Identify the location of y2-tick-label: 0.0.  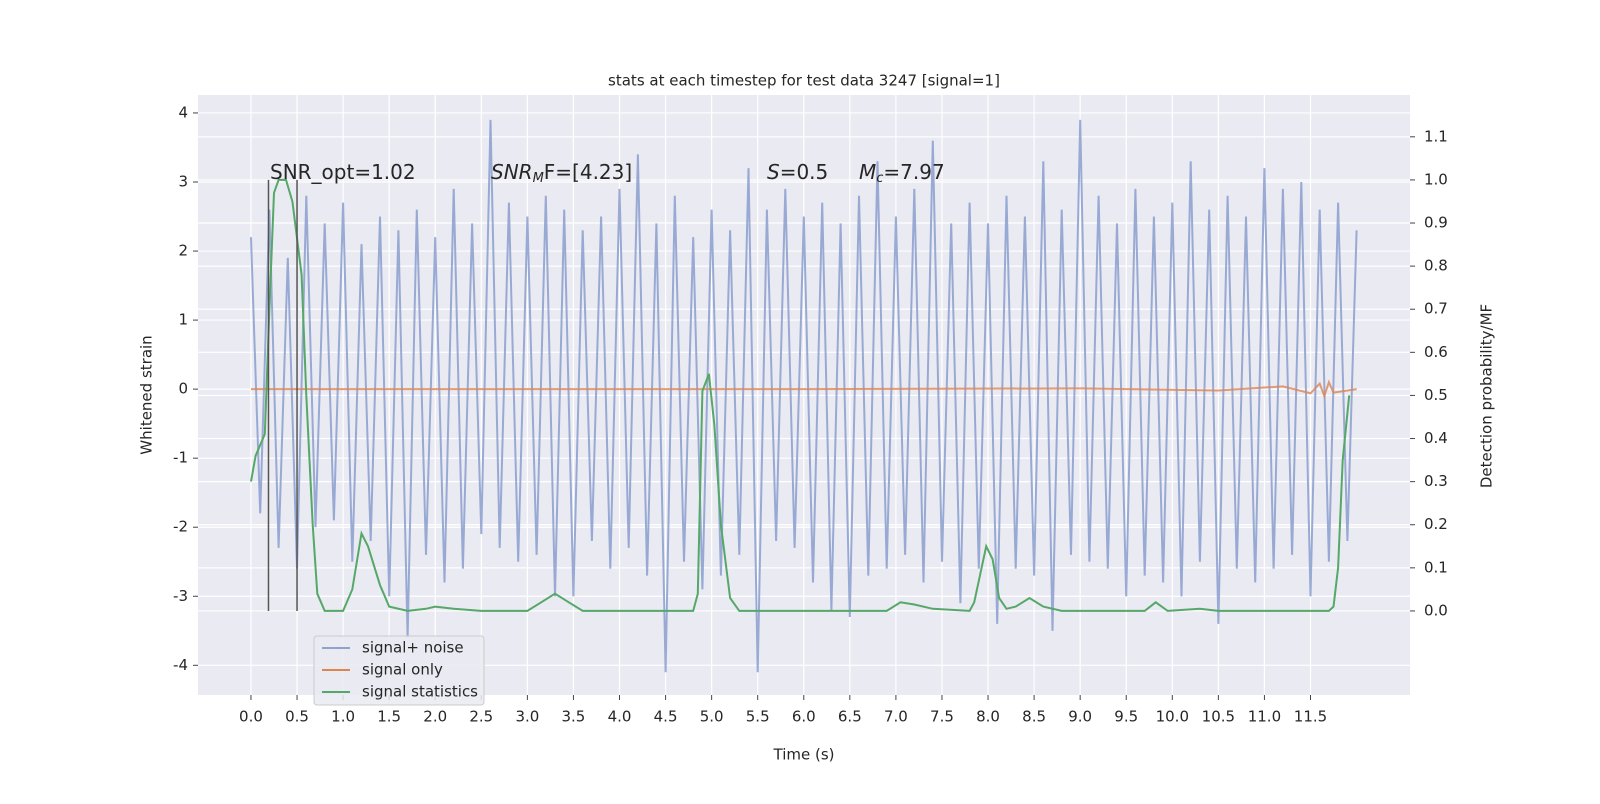
(1436, 610).